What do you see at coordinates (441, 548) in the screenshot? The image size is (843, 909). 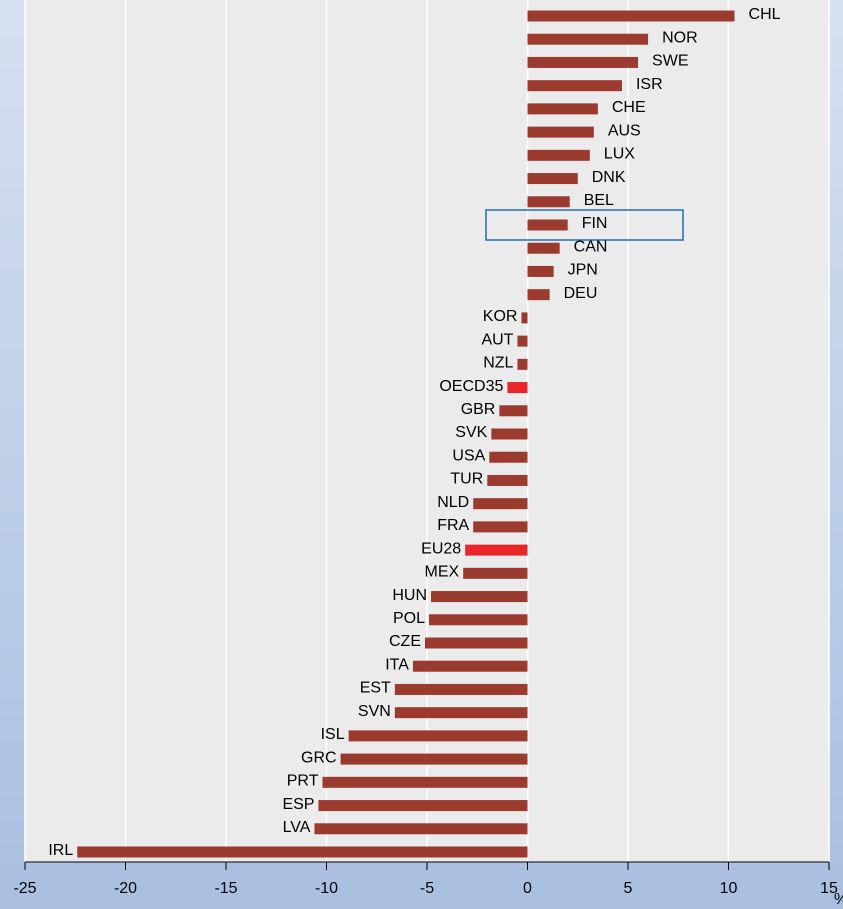 I see `category-label: EU28` at bounding box center [441, 548].